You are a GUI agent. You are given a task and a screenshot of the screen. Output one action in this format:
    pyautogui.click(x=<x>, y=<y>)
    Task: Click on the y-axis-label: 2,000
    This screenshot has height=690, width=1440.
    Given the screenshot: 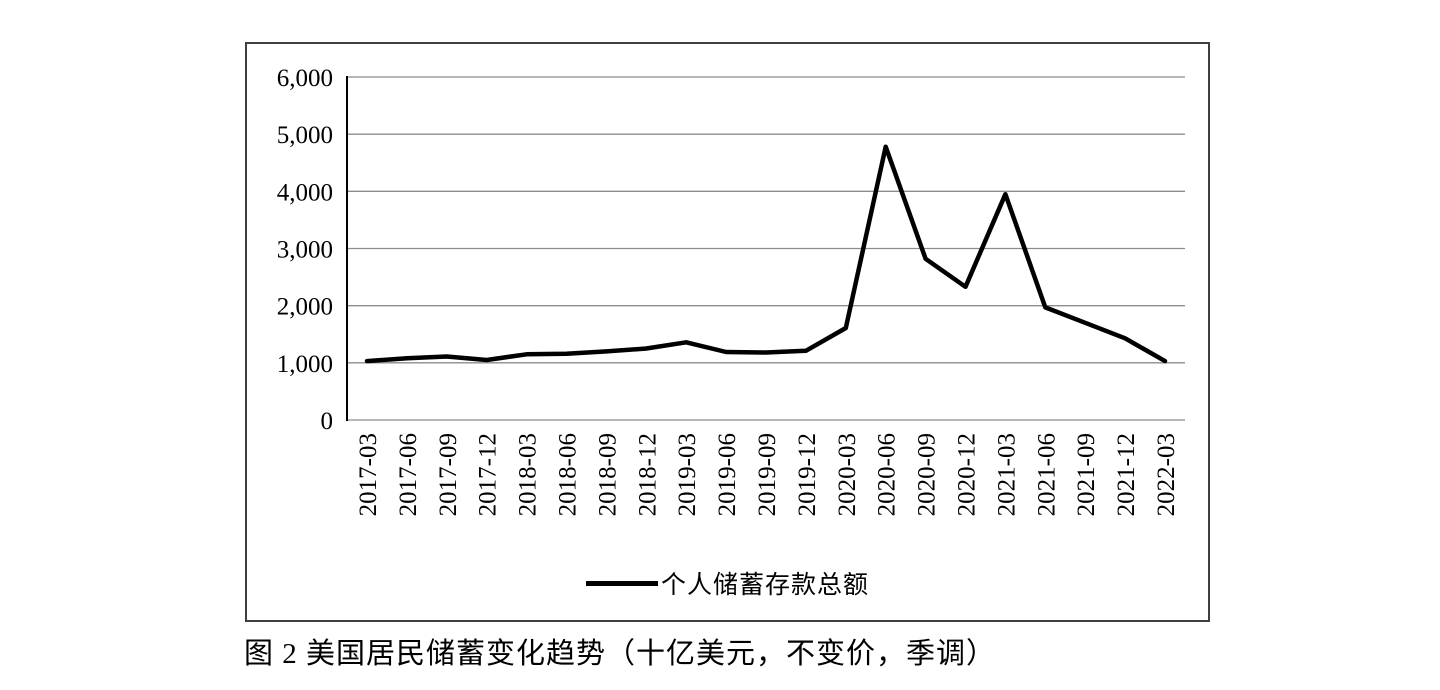 What is the action you would take?
    pyautogui.click(x=305, y=307)
    